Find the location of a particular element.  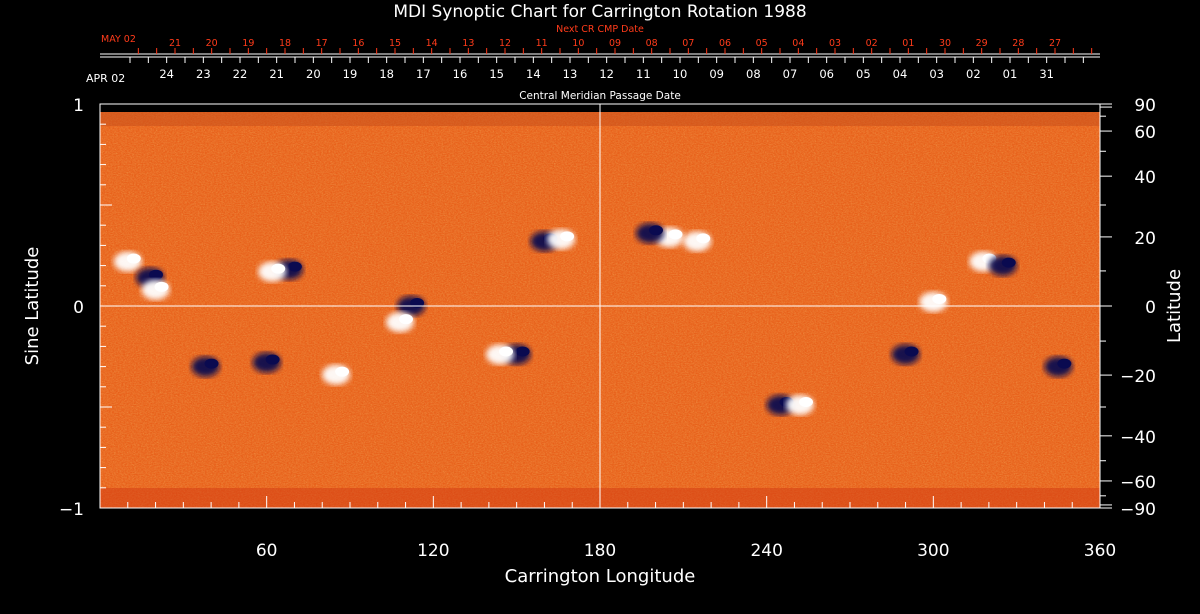

left-axis-ticks: 1 0 −1 is located at coordinates (85, 308).